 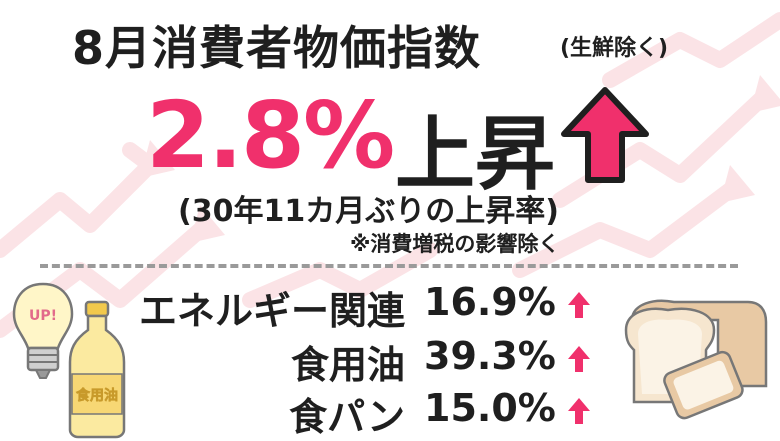 What do you see at coordinates (347, 365) in the screenshot?
I see `item-label-oil: 食用油` at bounding box center [347, 365].